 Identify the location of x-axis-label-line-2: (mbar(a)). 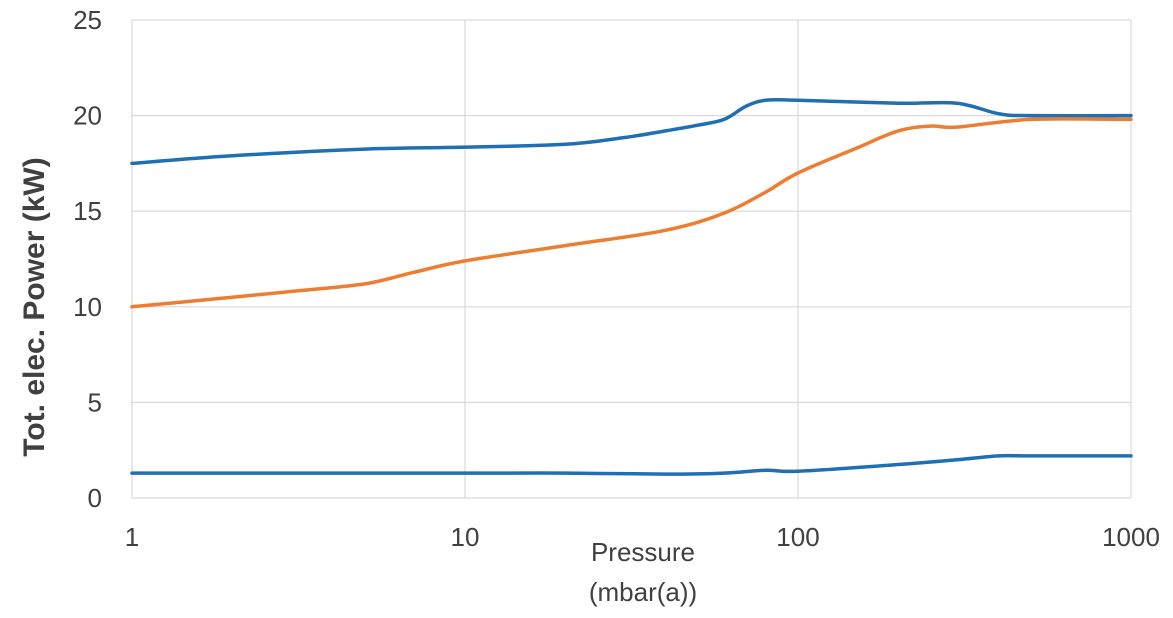
(643, 592).